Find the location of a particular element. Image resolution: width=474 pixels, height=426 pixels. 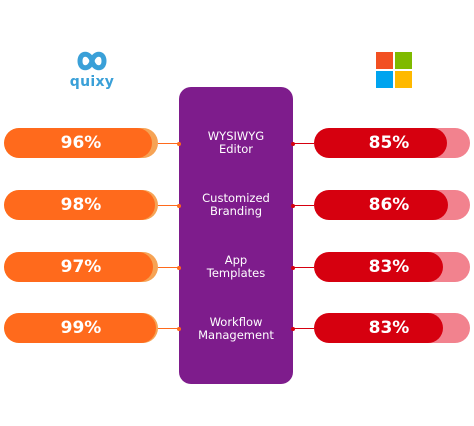

quixy-wordmark: quixy is located at coordinates (92, 82).